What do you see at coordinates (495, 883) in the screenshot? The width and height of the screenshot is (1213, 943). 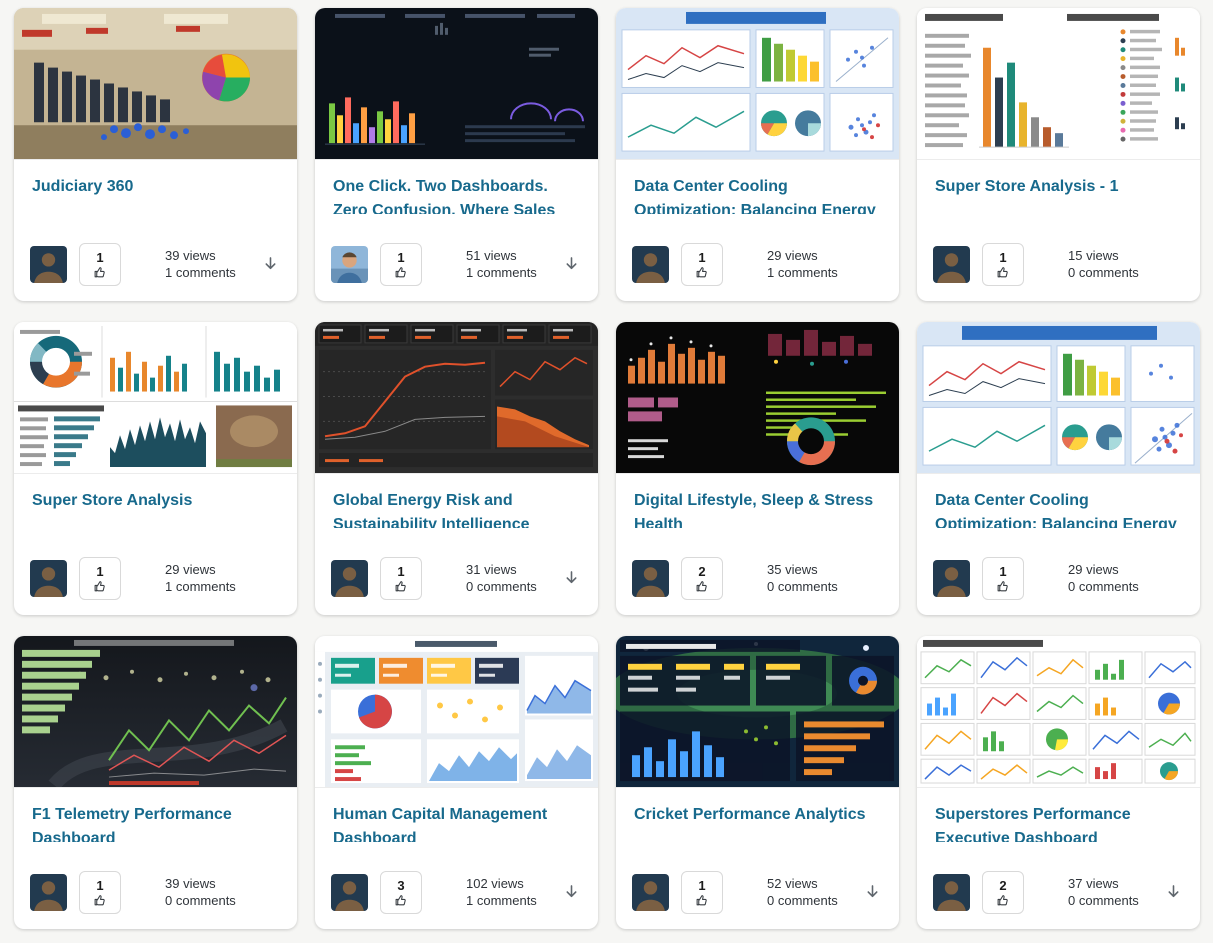 I see `views-count: 102 views` at bounding box center [495, 883].